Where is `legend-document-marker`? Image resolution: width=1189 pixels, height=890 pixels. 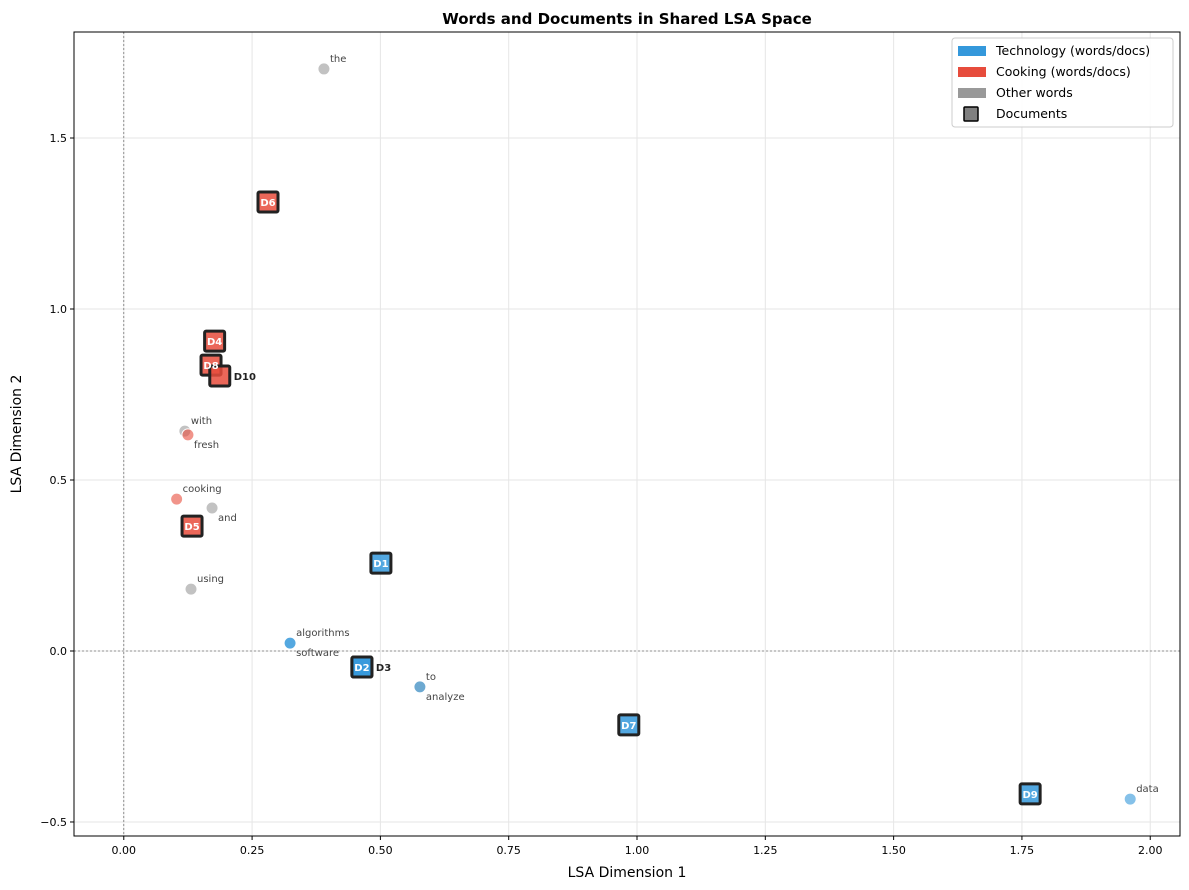 legend-document-marker is located at coordinates (971, 114).